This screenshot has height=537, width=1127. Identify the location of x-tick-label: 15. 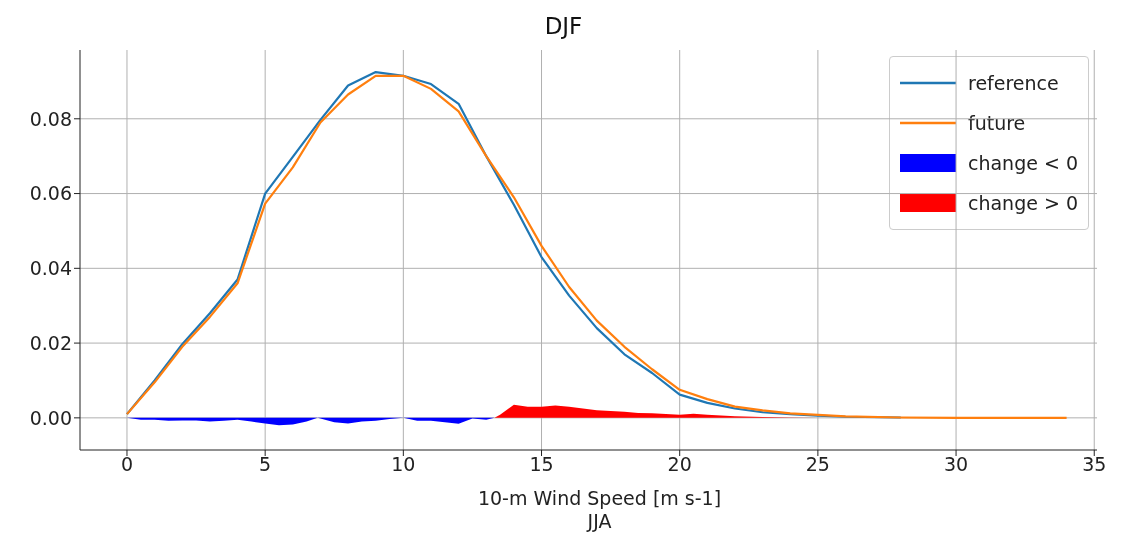
(541, 464).